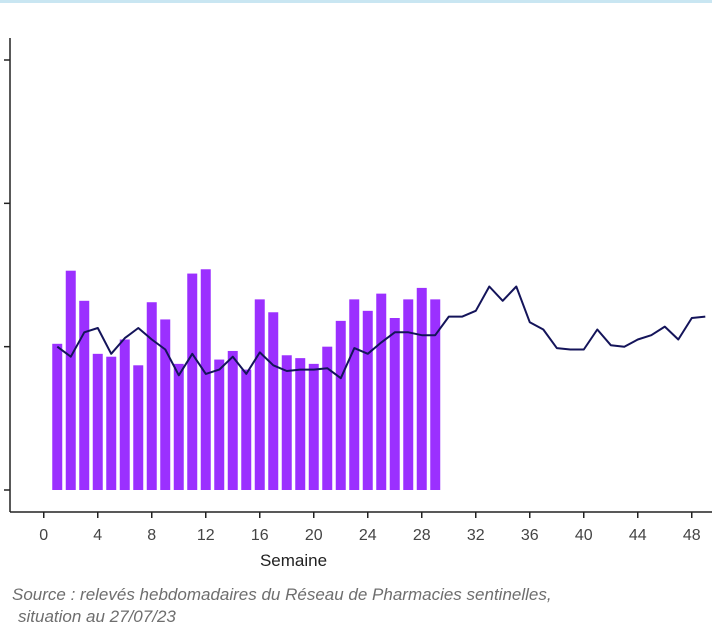 The image size is (712, 637). What do you see at coordinates (356, 1) in the screenshot?
I see `top-divider` at bounding box center [356, 1].